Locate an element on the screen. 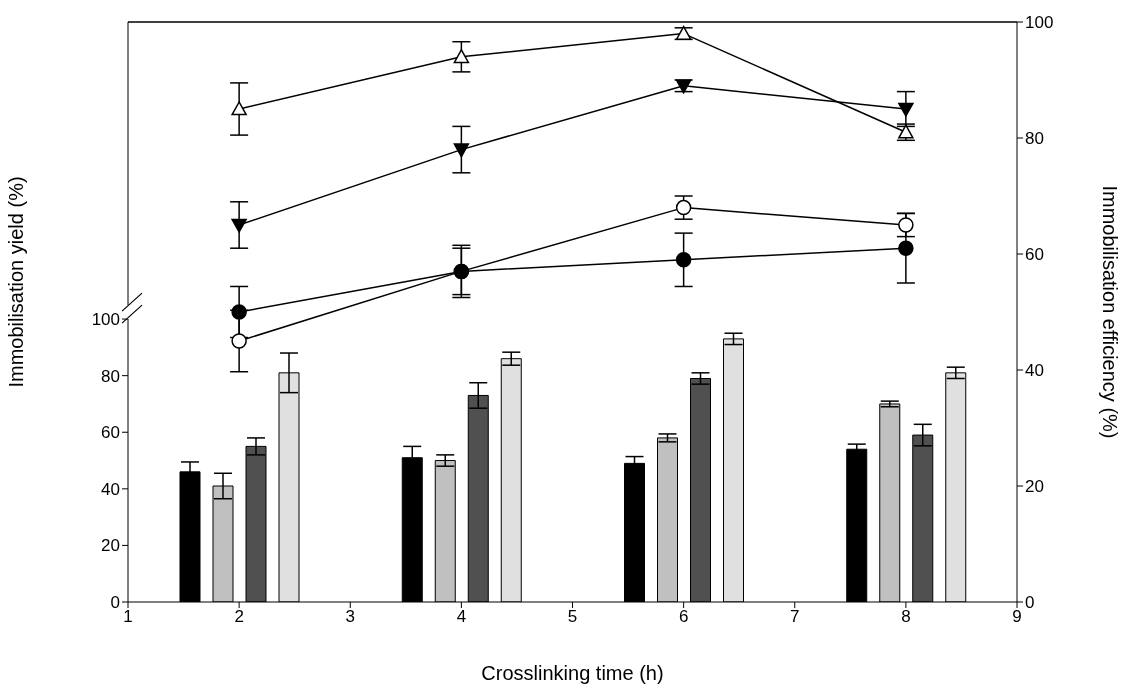 The image size is (1138, 699). y-tick-label: 80 is located at coordinates (110, 376).